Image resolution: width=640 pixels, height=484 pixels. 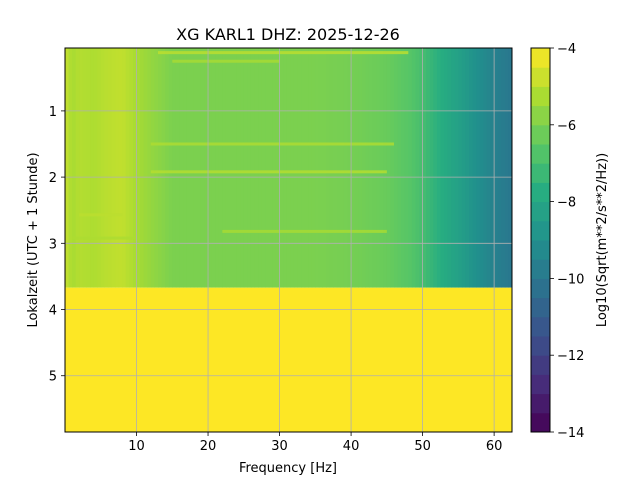 I want to click on y-axis-ticks: 1 2 3 4 5, so click(x=57, y=245).